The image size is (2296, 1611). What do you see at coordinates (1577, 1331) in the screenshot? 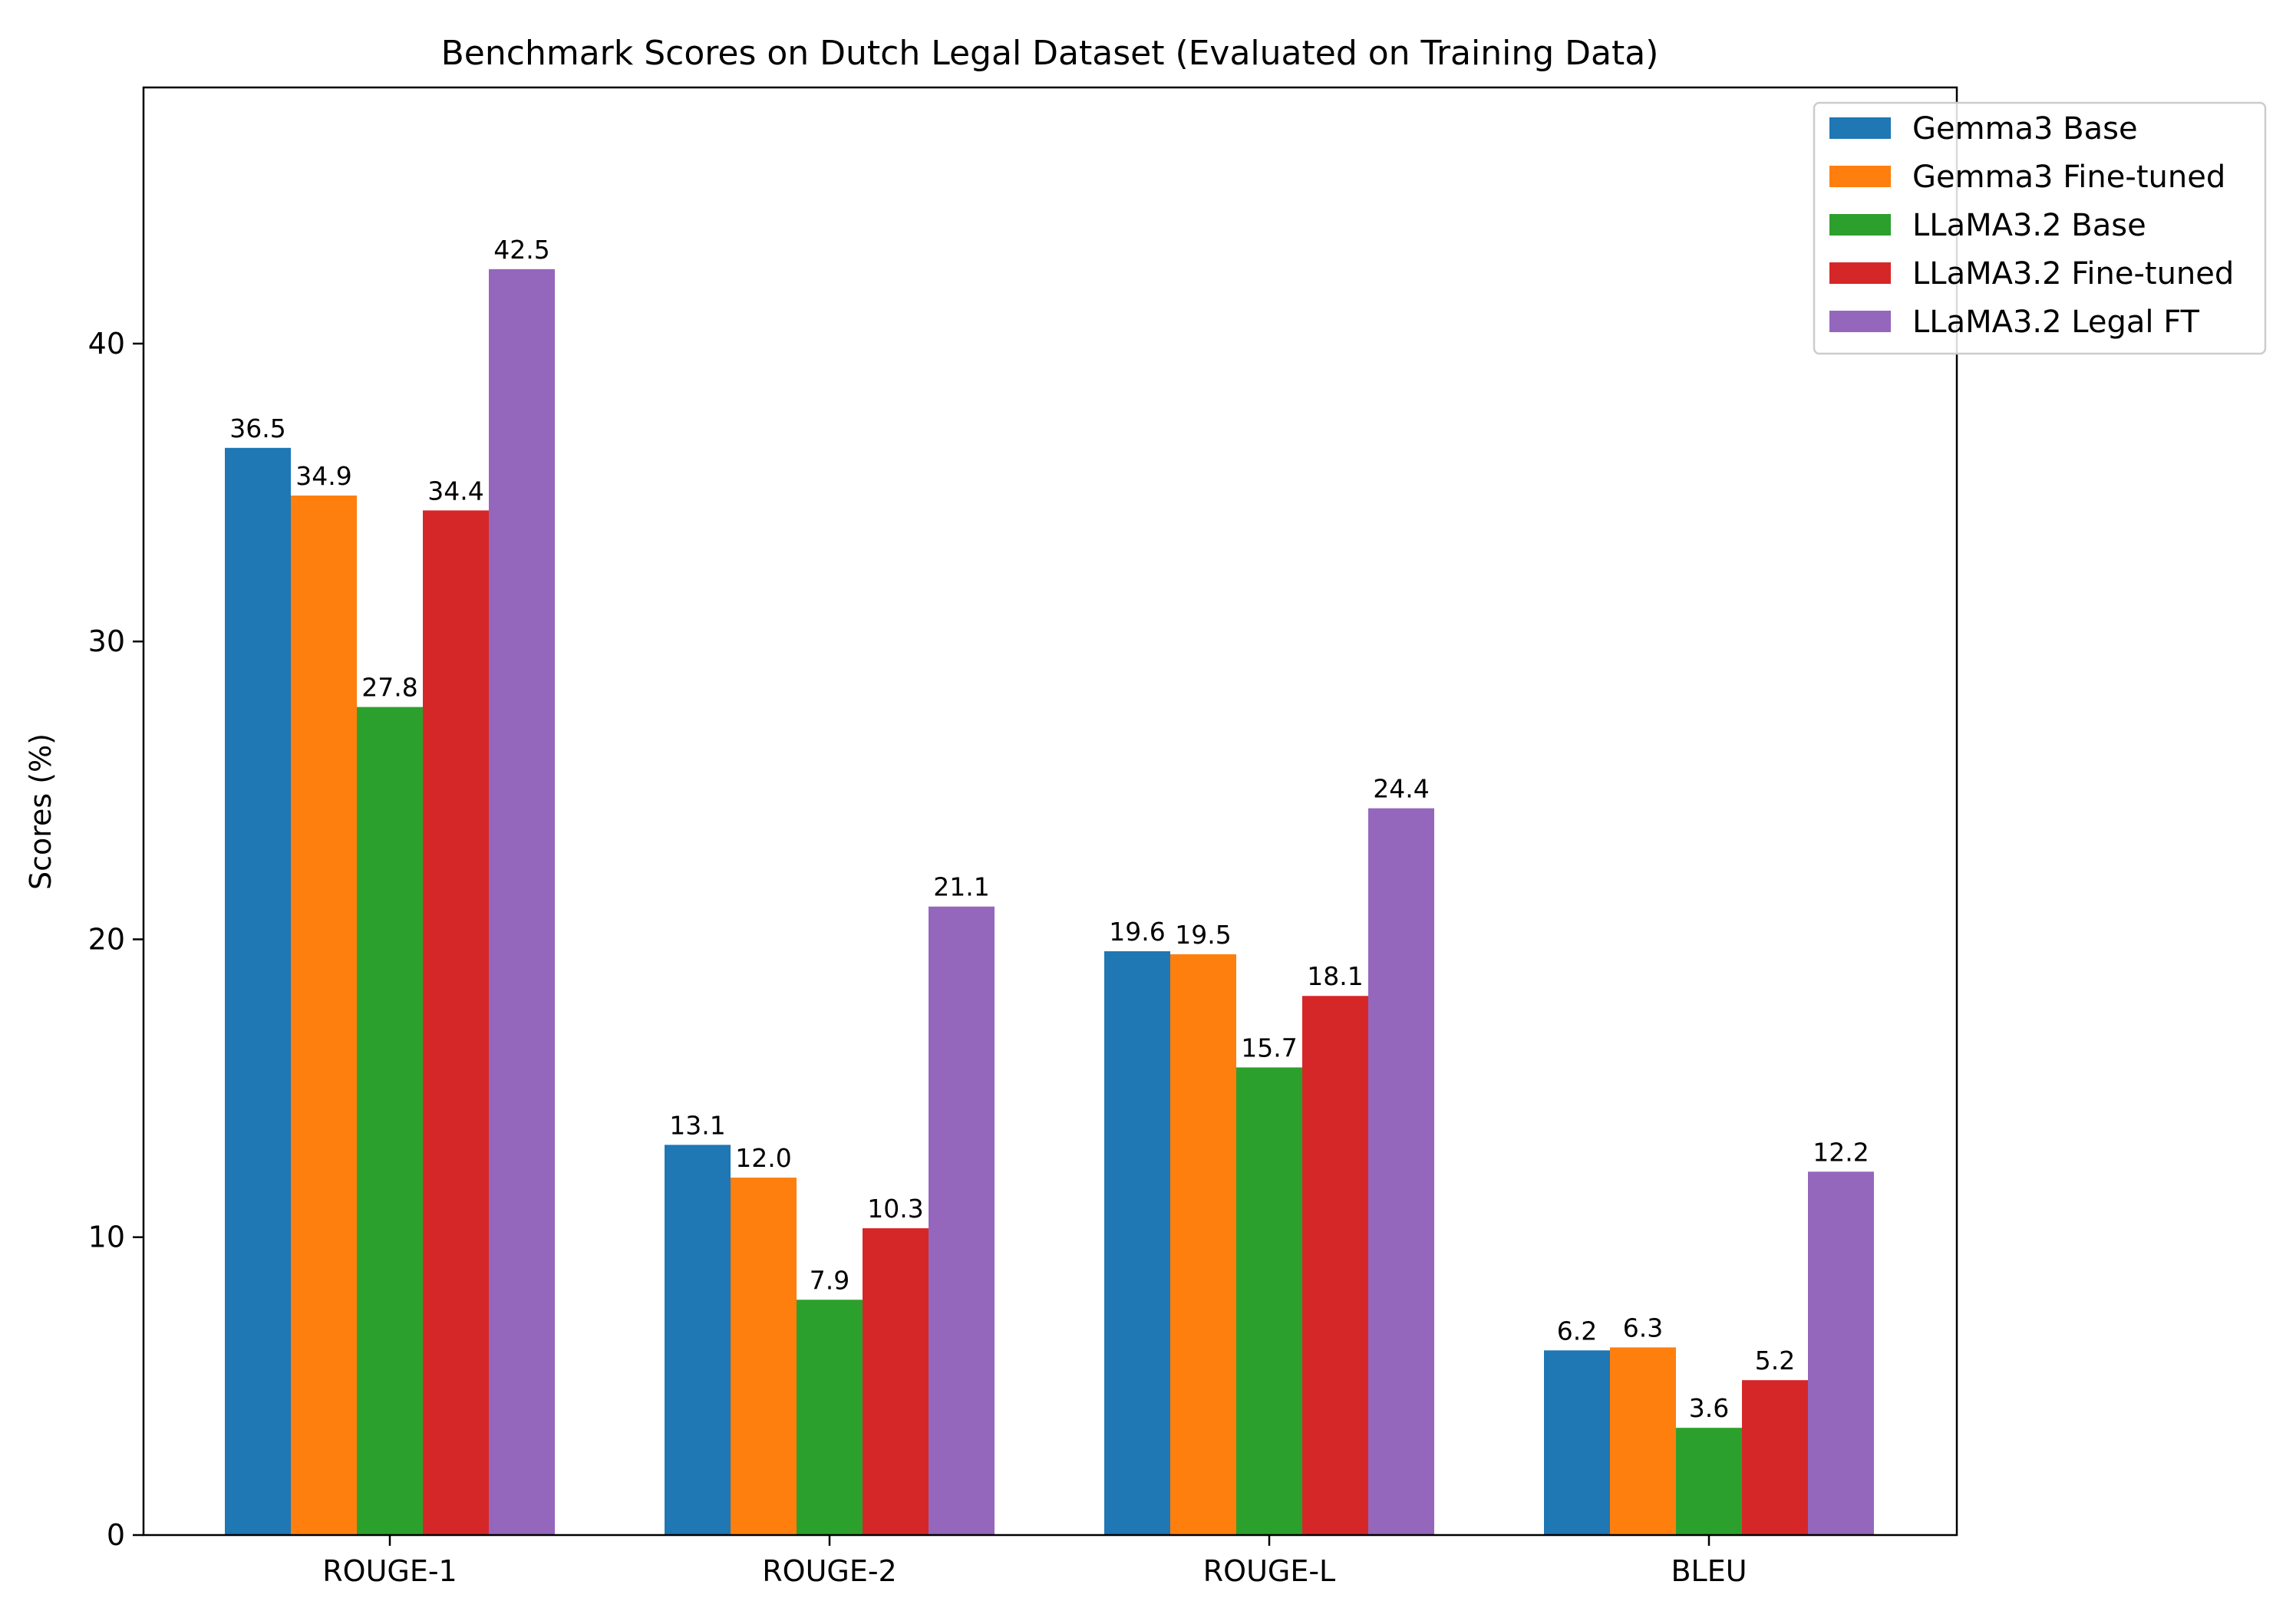
I see `data-label-1-4: 6.2` at bounding box center [1577, 1331].